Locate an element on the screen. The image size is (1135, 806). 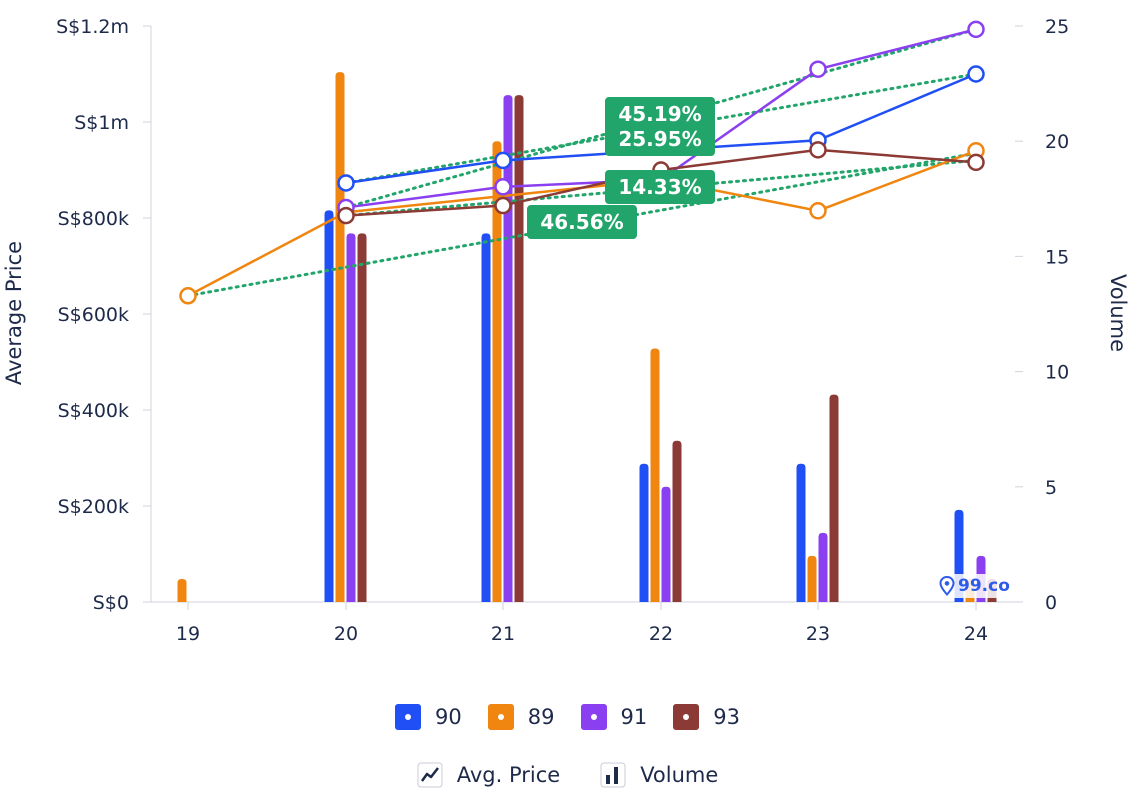
y-right-tick-label: 0 is located at coordinates (1051, 603).